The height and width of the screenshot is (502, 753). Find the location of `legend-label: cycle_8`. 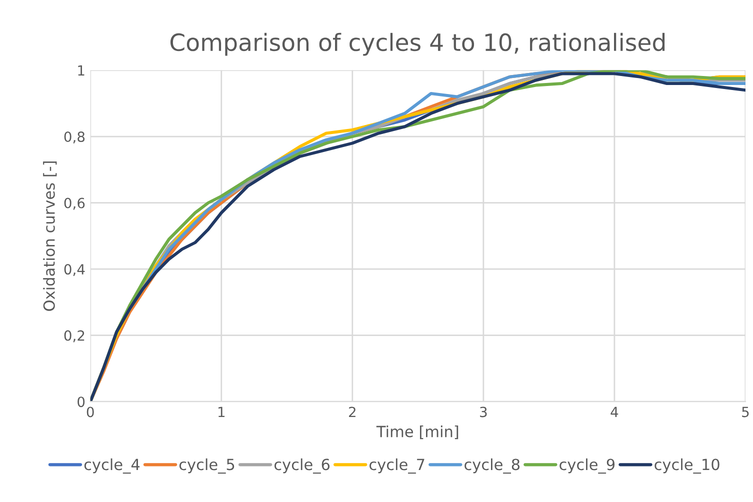

legend-label: cycle_8 is located at coordinates (492, 466).